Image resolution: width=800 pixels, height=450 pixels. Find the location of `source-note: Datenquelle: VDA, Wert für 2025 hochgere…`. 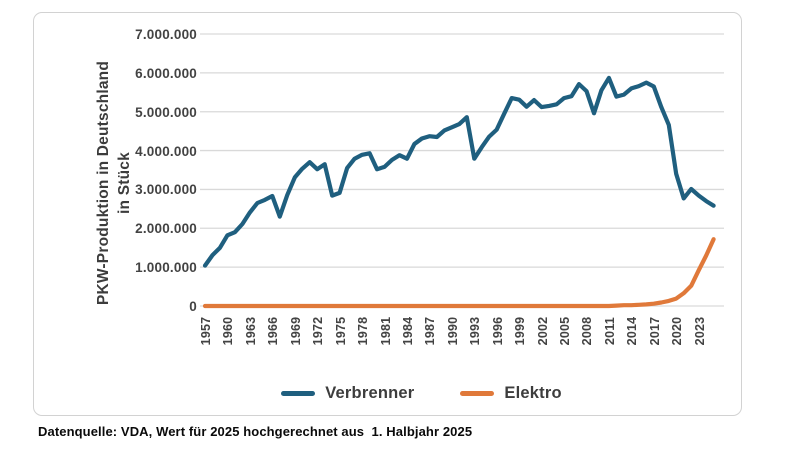

source-note: Datenquelle: VDA, Wert für 2025 hochgere… is located at coordinates (255, 431).